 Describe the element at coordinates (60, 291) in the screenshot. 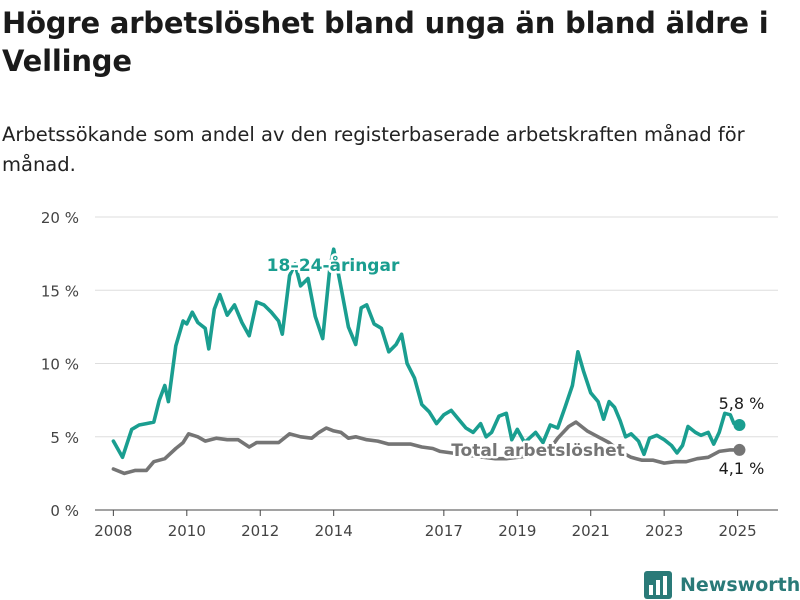

I see `y-tick-label: 15 %` at that location.